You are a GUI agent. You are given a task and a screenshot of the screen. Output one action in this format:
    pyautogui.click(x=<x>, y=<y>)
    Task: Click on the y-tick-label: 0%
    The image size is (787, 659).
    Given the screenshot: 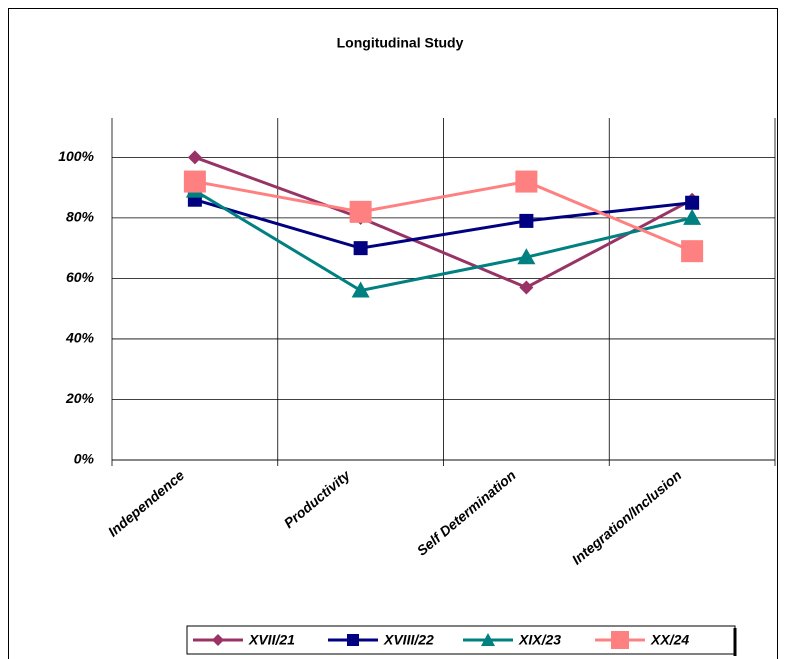 What is the action you would take?
    pyautogui.click(x=84, y=459)
    